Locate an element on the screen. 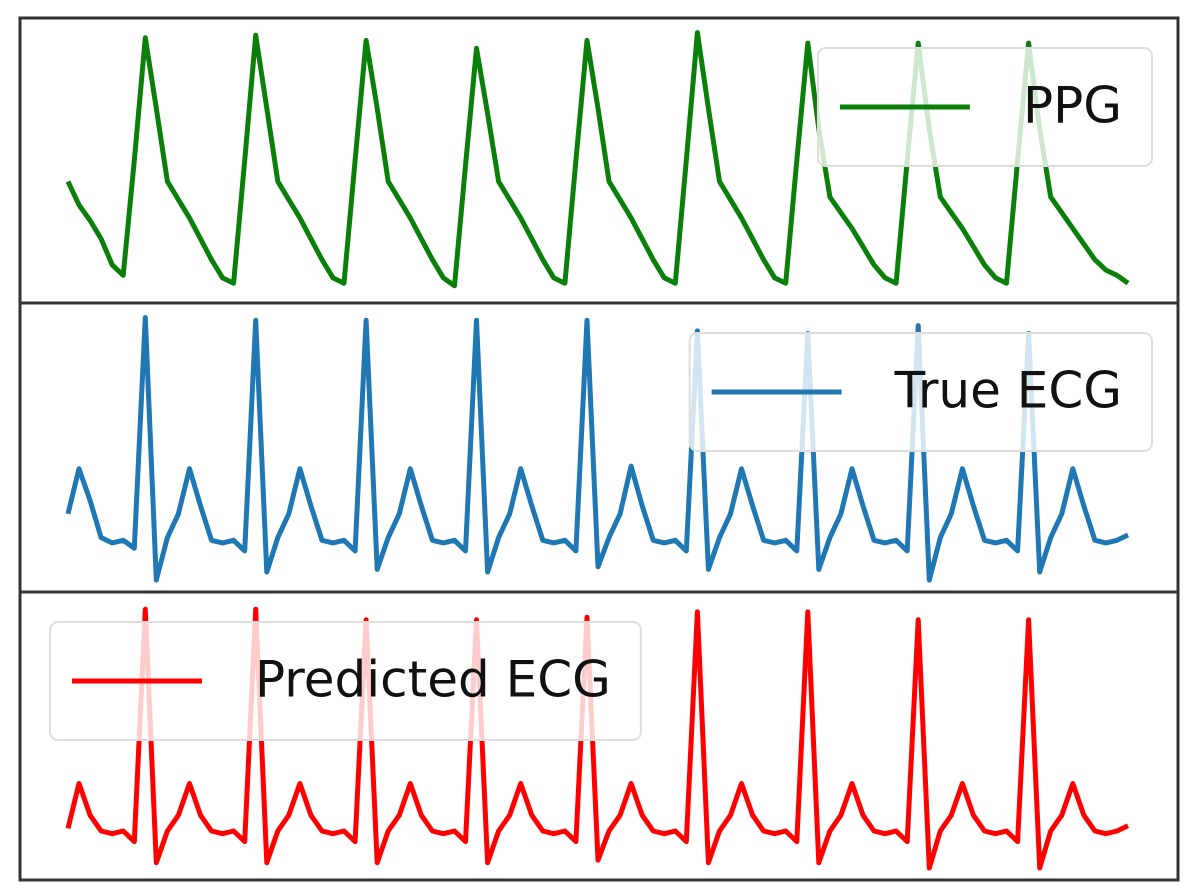 This screenshot has width=1196, height=896. legend-label: True ECG is located at coordinates (1008, 391).